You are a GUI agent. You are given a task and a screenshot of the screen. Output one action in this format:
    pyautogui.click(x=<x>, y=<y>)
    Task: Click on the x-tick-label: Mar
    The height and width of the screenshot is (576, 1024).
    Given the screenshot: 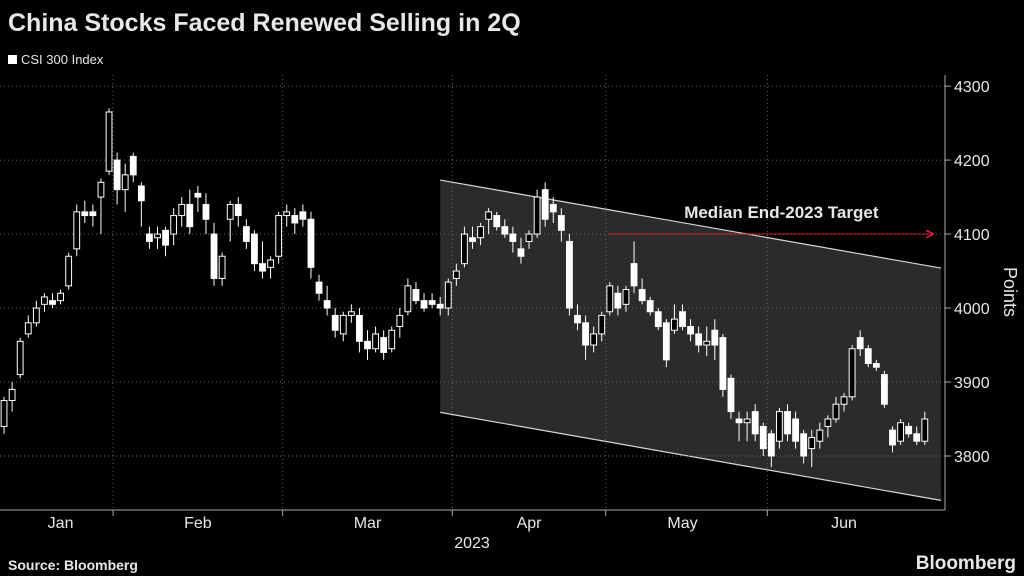 What is the action you would take?
    pyautogui.click(x=368, y=523)
    